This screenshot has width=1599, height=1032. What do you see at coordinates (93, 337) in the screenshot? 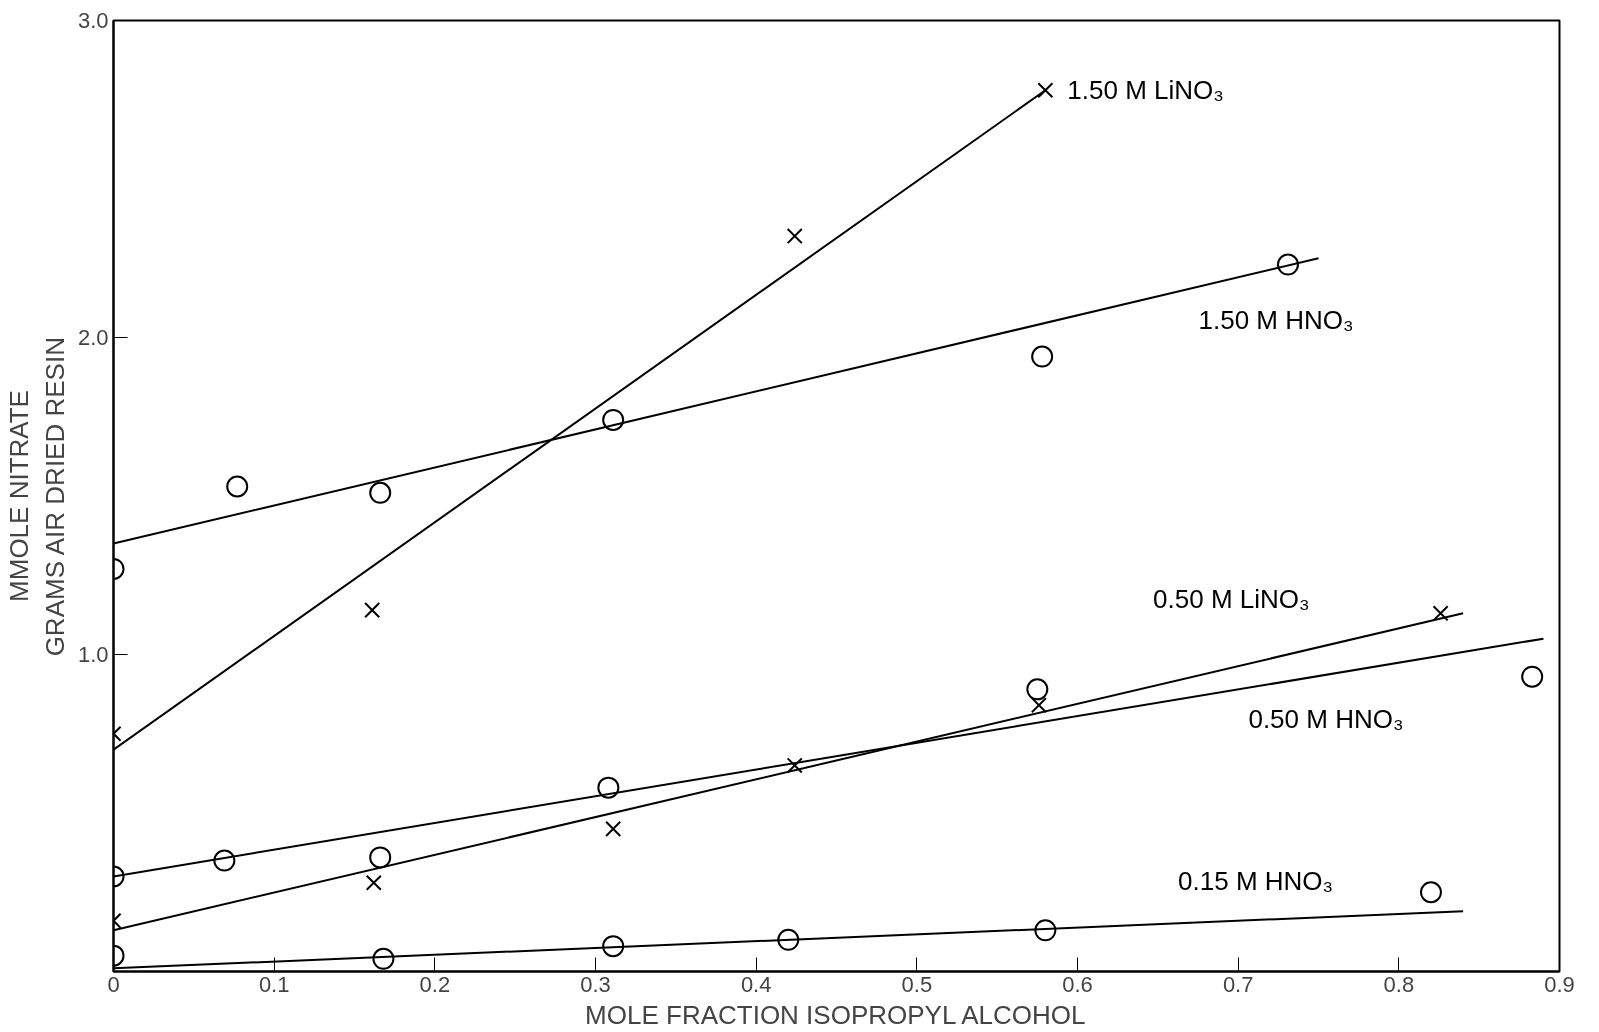
I see `y-tick-label: 2.0` at bounding box center [93, 337].